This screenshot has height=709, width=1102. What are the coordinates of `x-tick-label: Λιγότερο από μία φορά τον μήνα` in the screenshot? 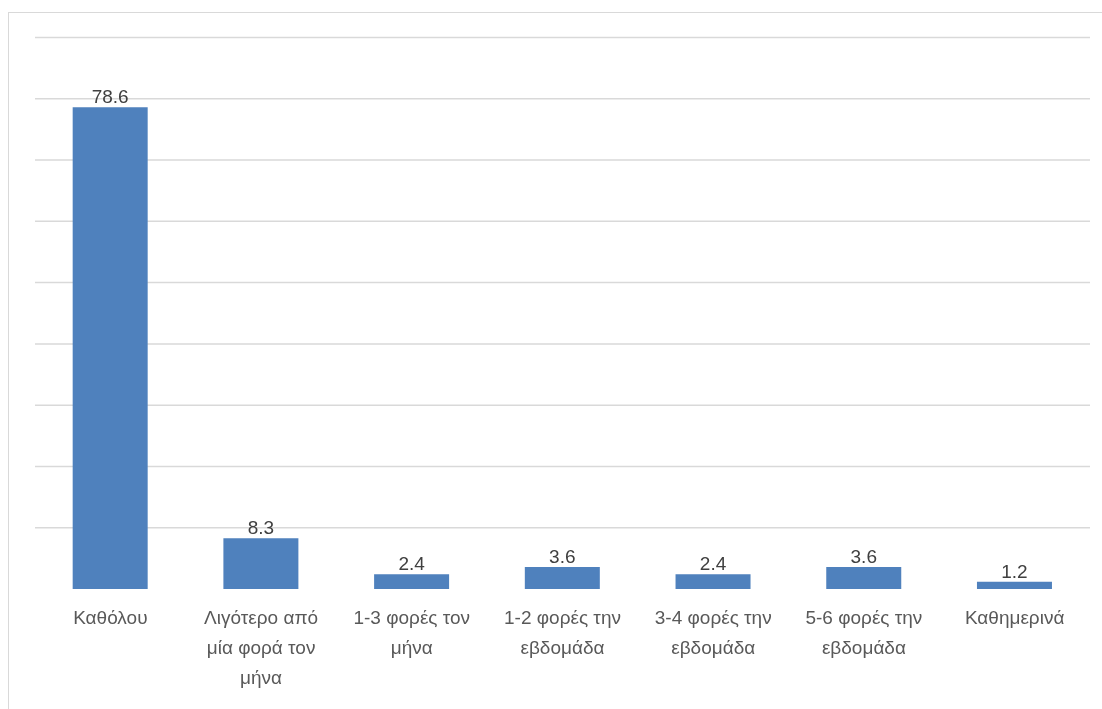 It's located at (261, 648).